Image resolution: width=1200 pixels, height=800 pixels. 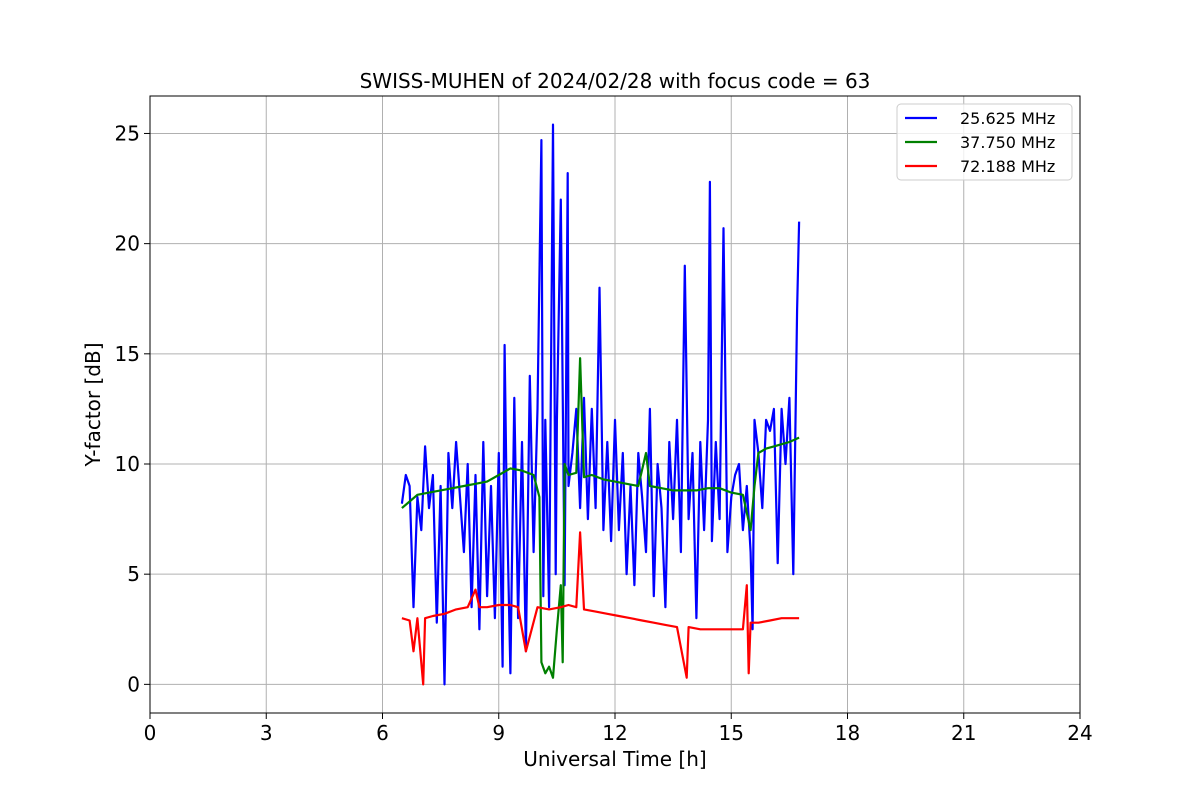 What do you see at coordinates (1007, 166) in the screenshot?
I see `legend-label: 72.188 MHz` at bounding box center [1007, 166].